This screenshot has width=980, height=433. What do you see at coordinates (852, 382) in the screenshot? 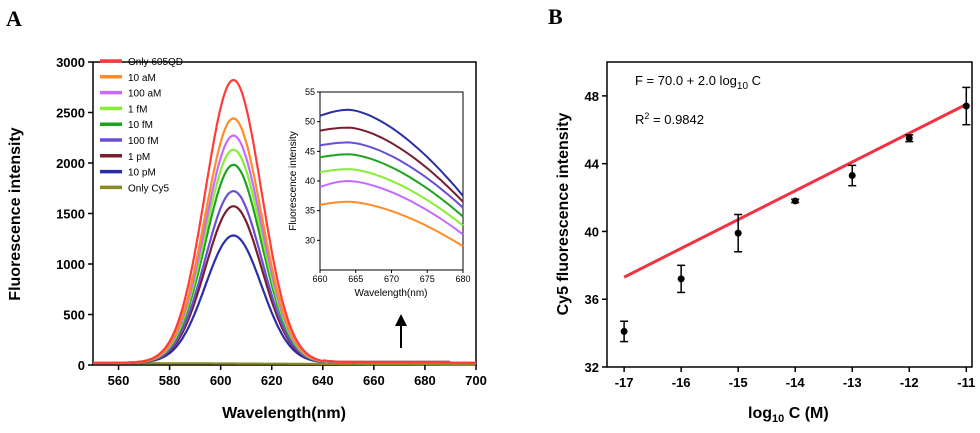
I see `calibration-x-tick-label: -13` at bounding box center [852, 382].